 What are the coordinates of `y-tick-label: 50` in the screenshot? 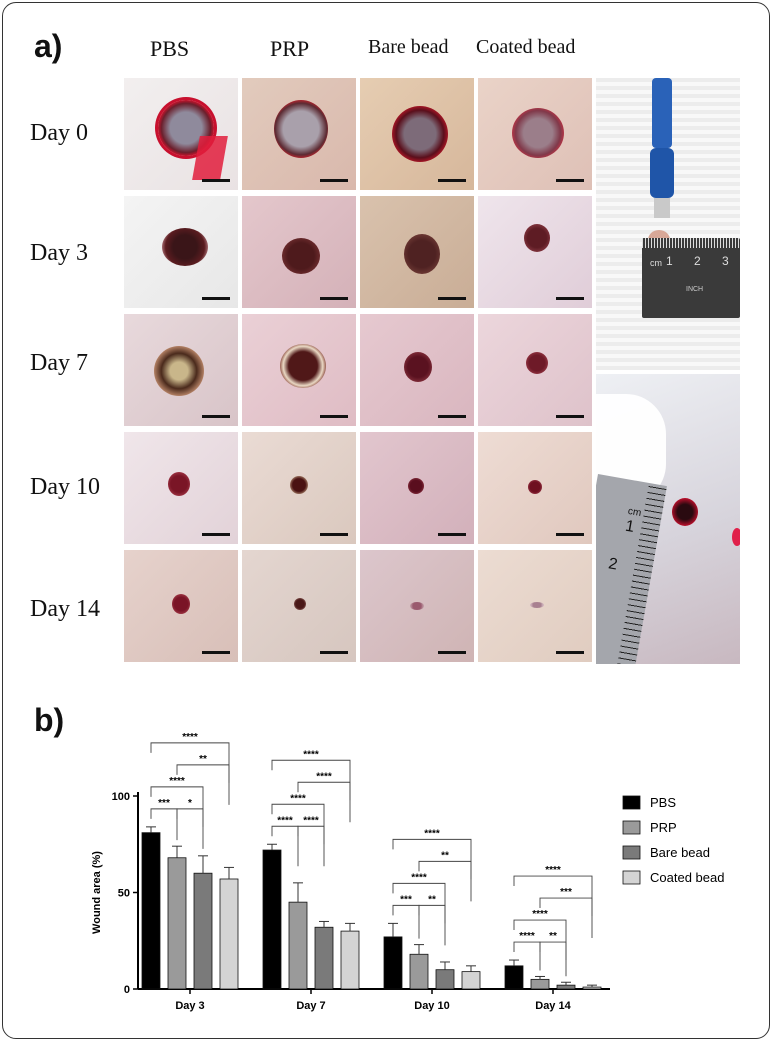 It's located at (124, 894).